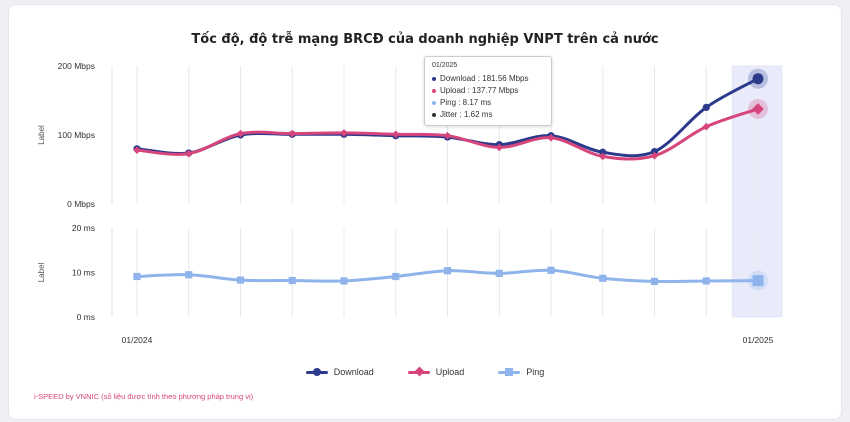 This screenshot has height=422, width=850. I want to click on y-tick-label: 10 ms, so click(83, 273).